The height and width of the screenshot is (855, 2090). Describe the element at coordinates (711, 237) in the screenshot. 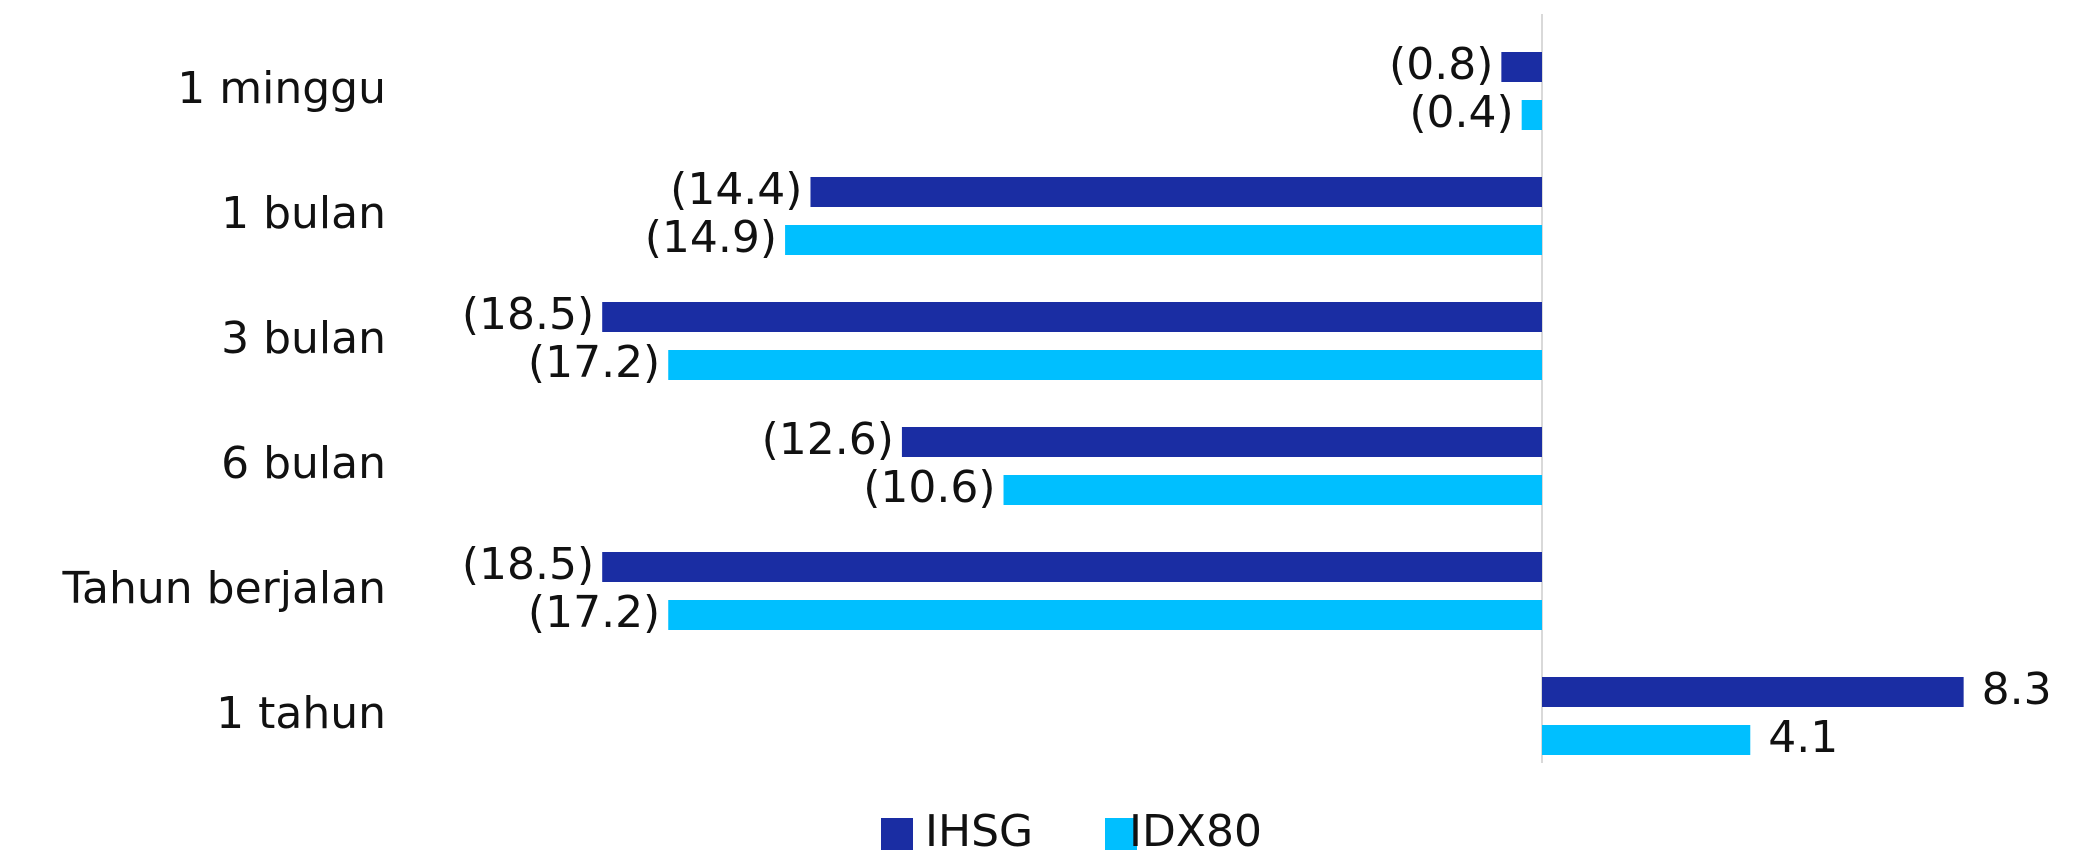

I see `data-label: (14.9)` at that location.